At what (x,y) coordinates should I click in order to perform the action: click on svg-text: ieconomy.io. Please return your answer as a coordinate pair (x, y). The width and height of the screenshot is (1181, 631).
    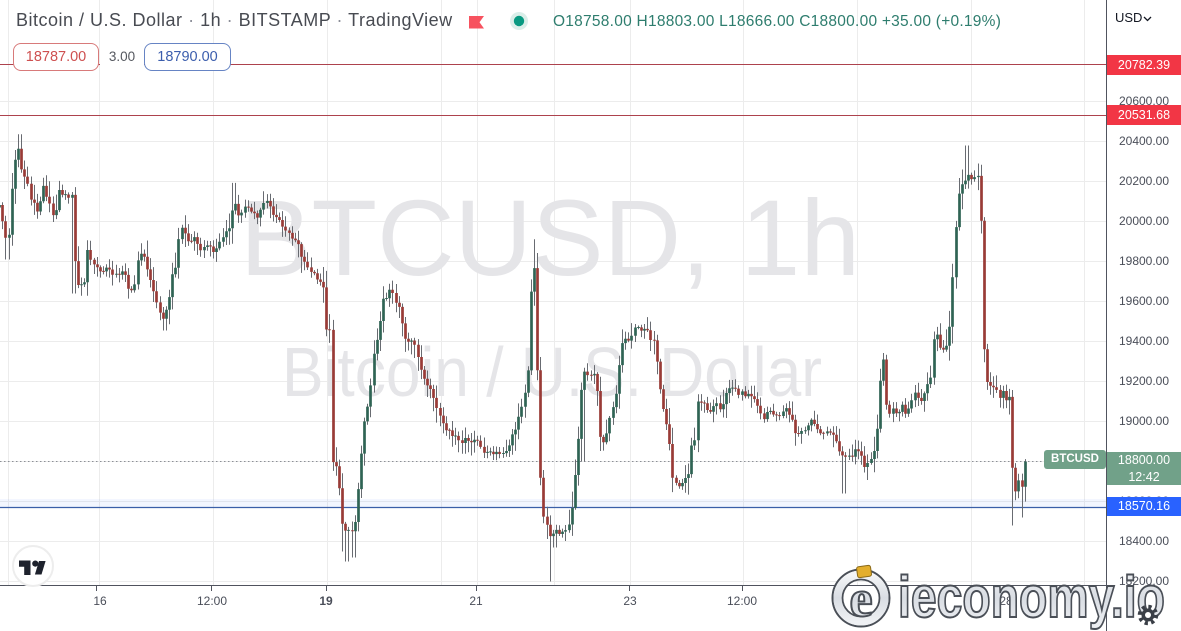
    Looking at the image, I should click on (1031, 597).